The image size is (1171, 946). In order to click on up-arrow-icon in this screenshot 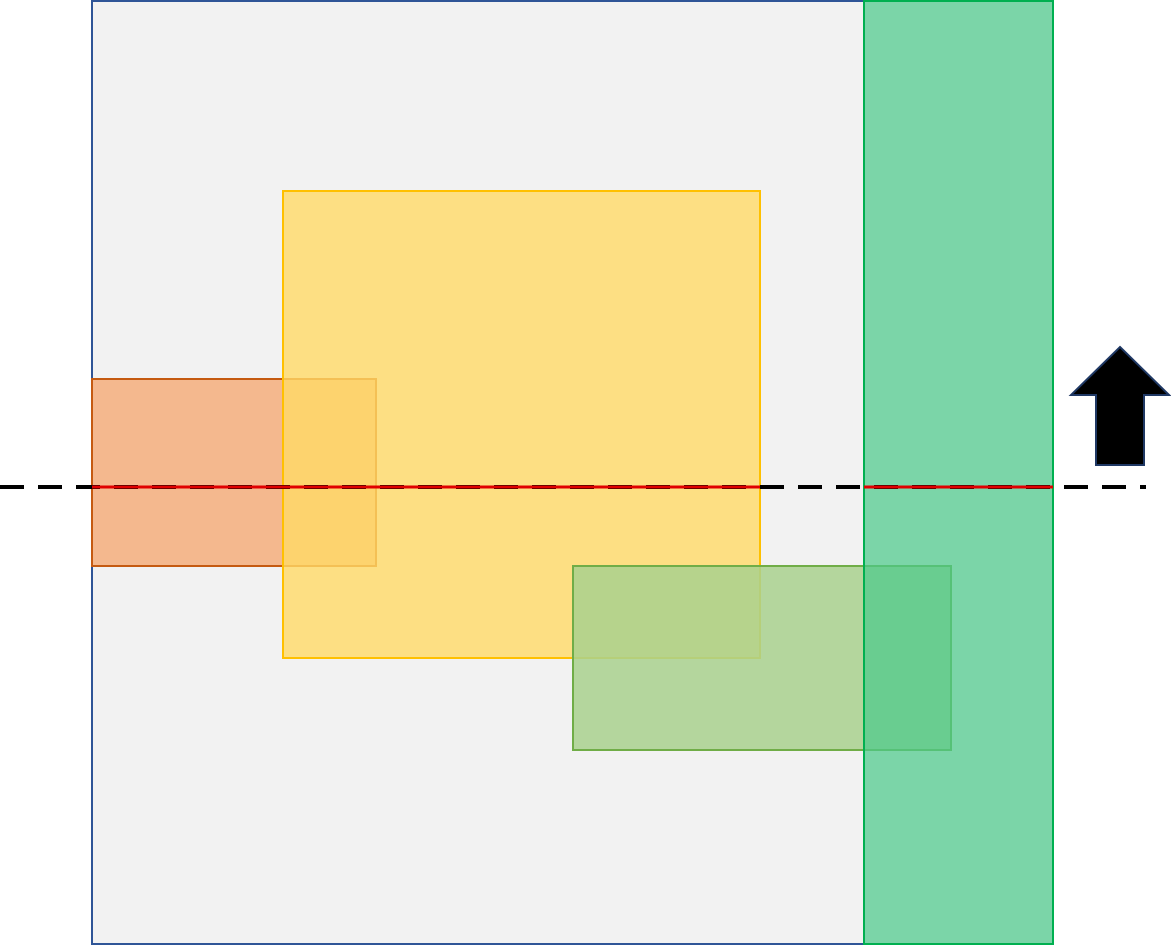, I will do `click(1119, 405)`.